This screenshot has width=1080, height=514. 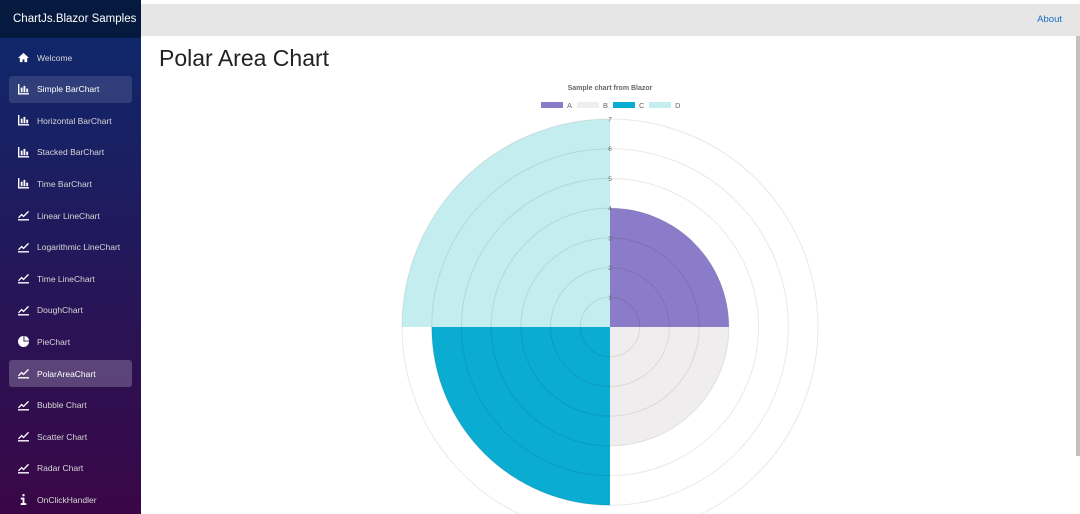 What do you see at coordinates (60, 468) in the screenshot?
I see `sidebar-item-label: Radar Chart` at bounding box center [60, 468].